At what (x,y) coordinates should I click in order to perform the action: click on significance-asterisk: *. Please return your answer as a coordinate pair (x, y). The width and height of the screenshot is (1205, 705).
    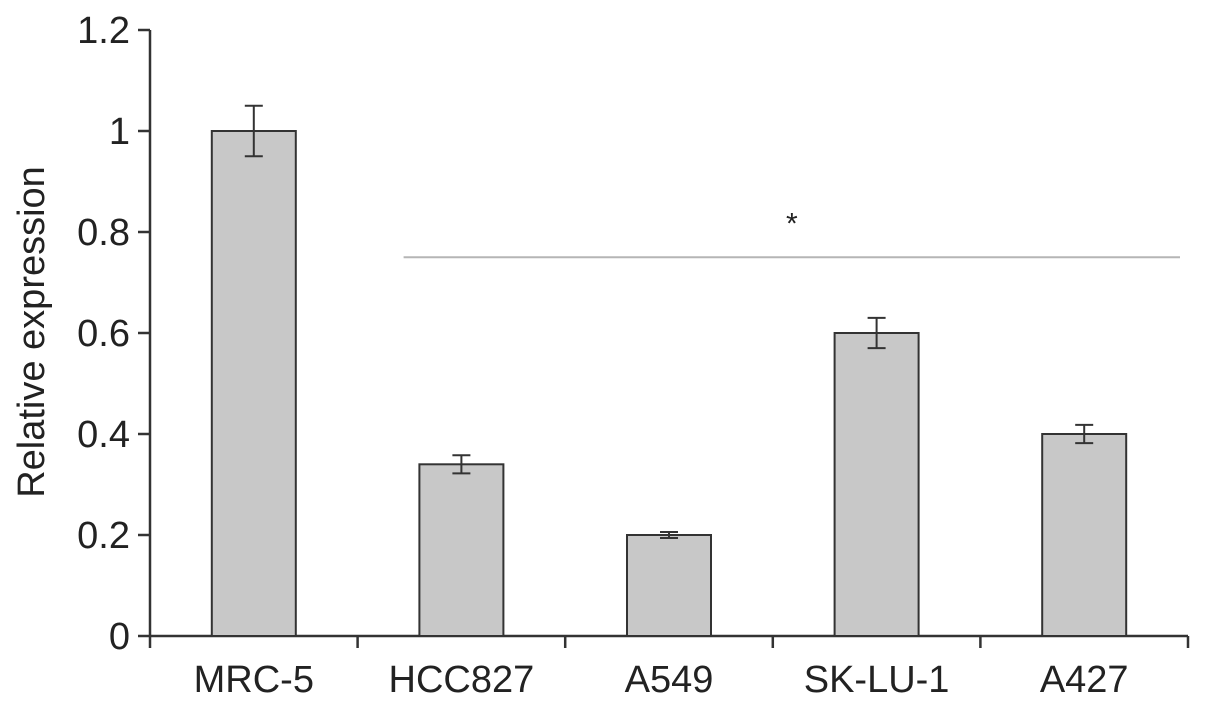
    Looking at the image, I should click on (792, 223).